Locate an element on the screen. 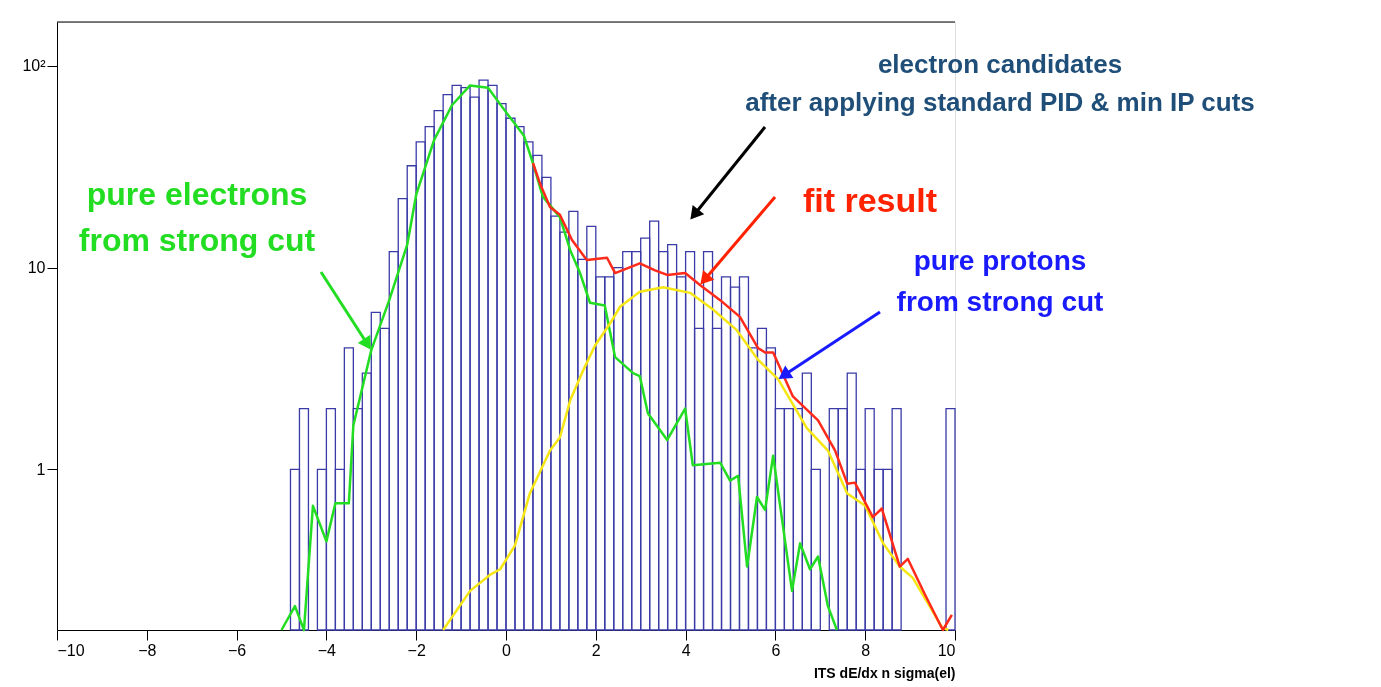  y-tick-label: 1 is located at coordinates (41, 469).